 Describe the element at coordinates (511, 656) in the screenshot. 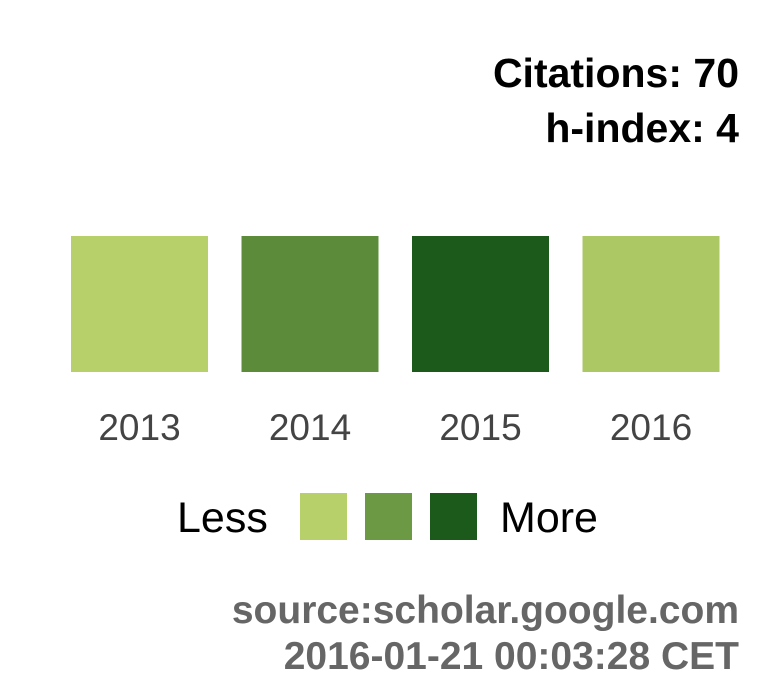

I see `timestamp-label: 2016-01-21 00:03:28 CET` at that location.